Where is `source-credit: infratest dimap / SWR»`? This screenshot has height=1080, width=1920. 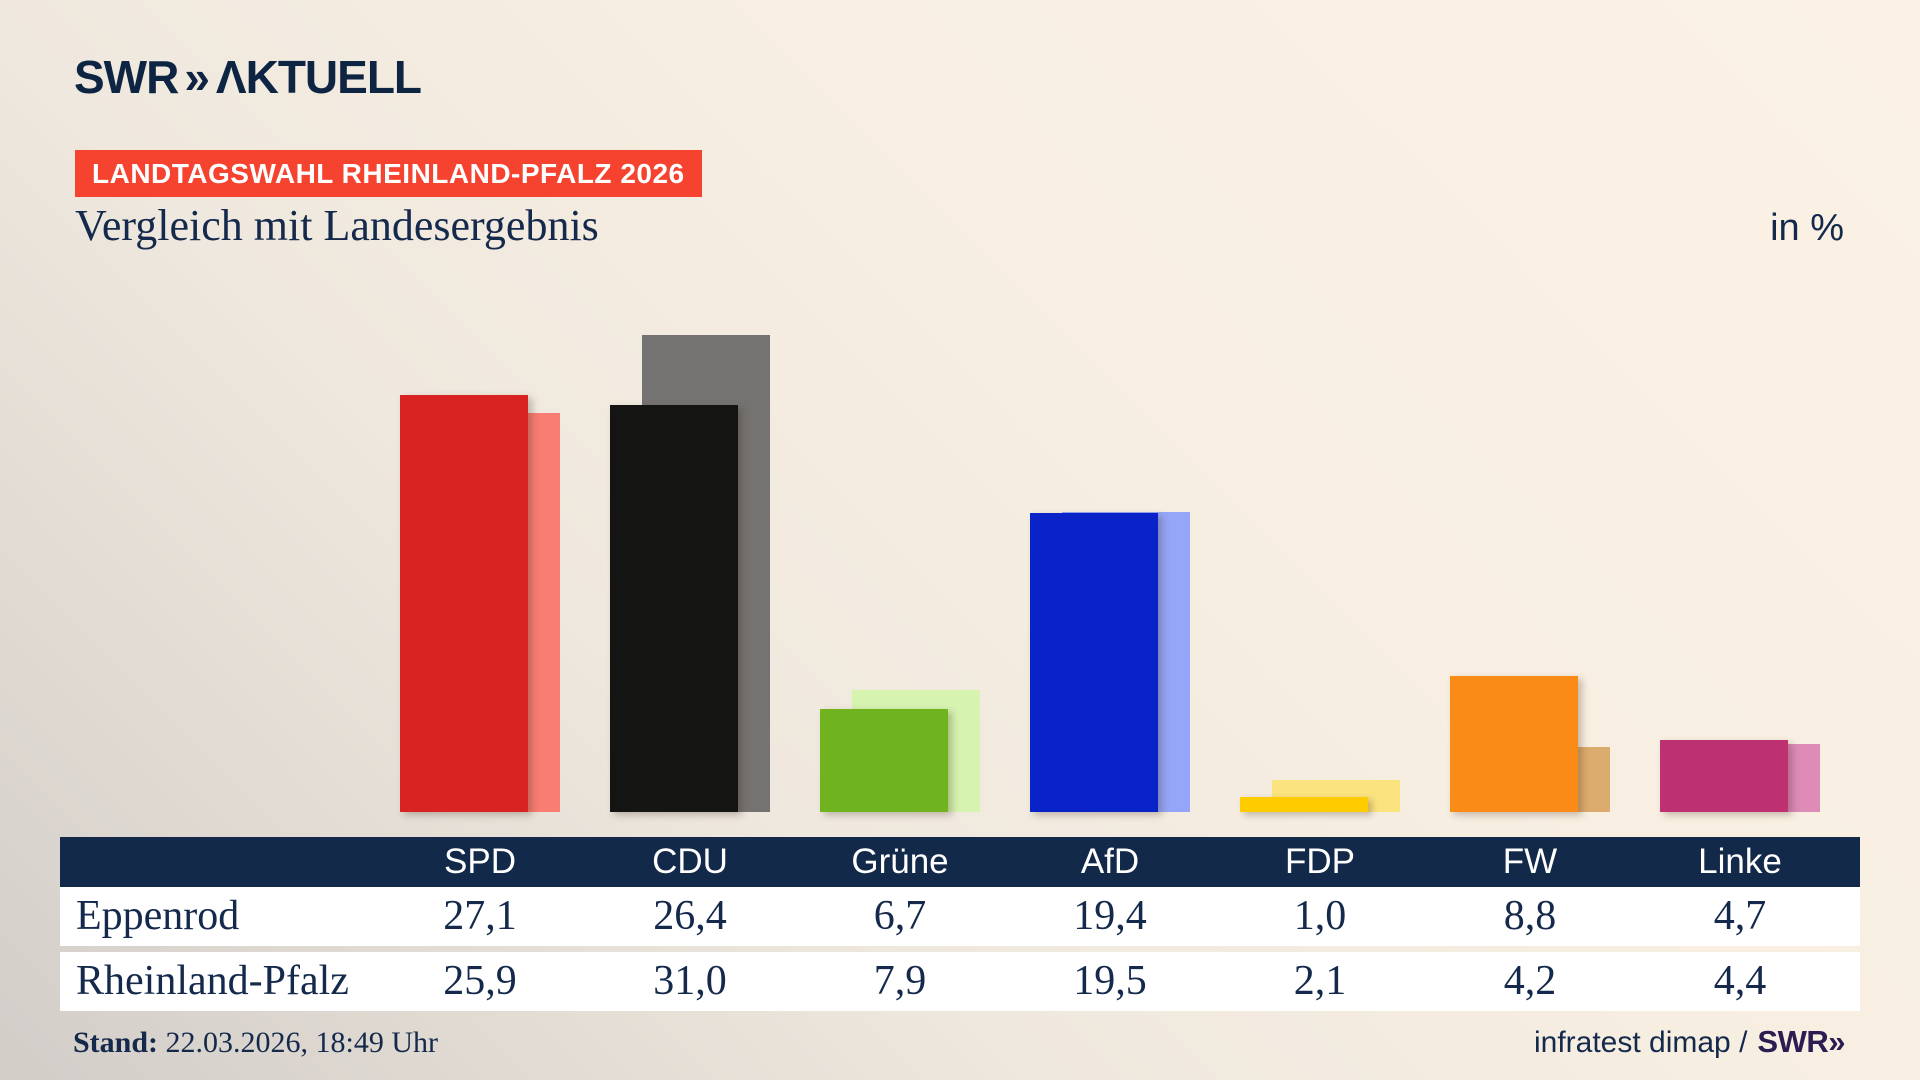
source-credit: infratest dimap / SWR» is located at coordinates (1689, 1042).